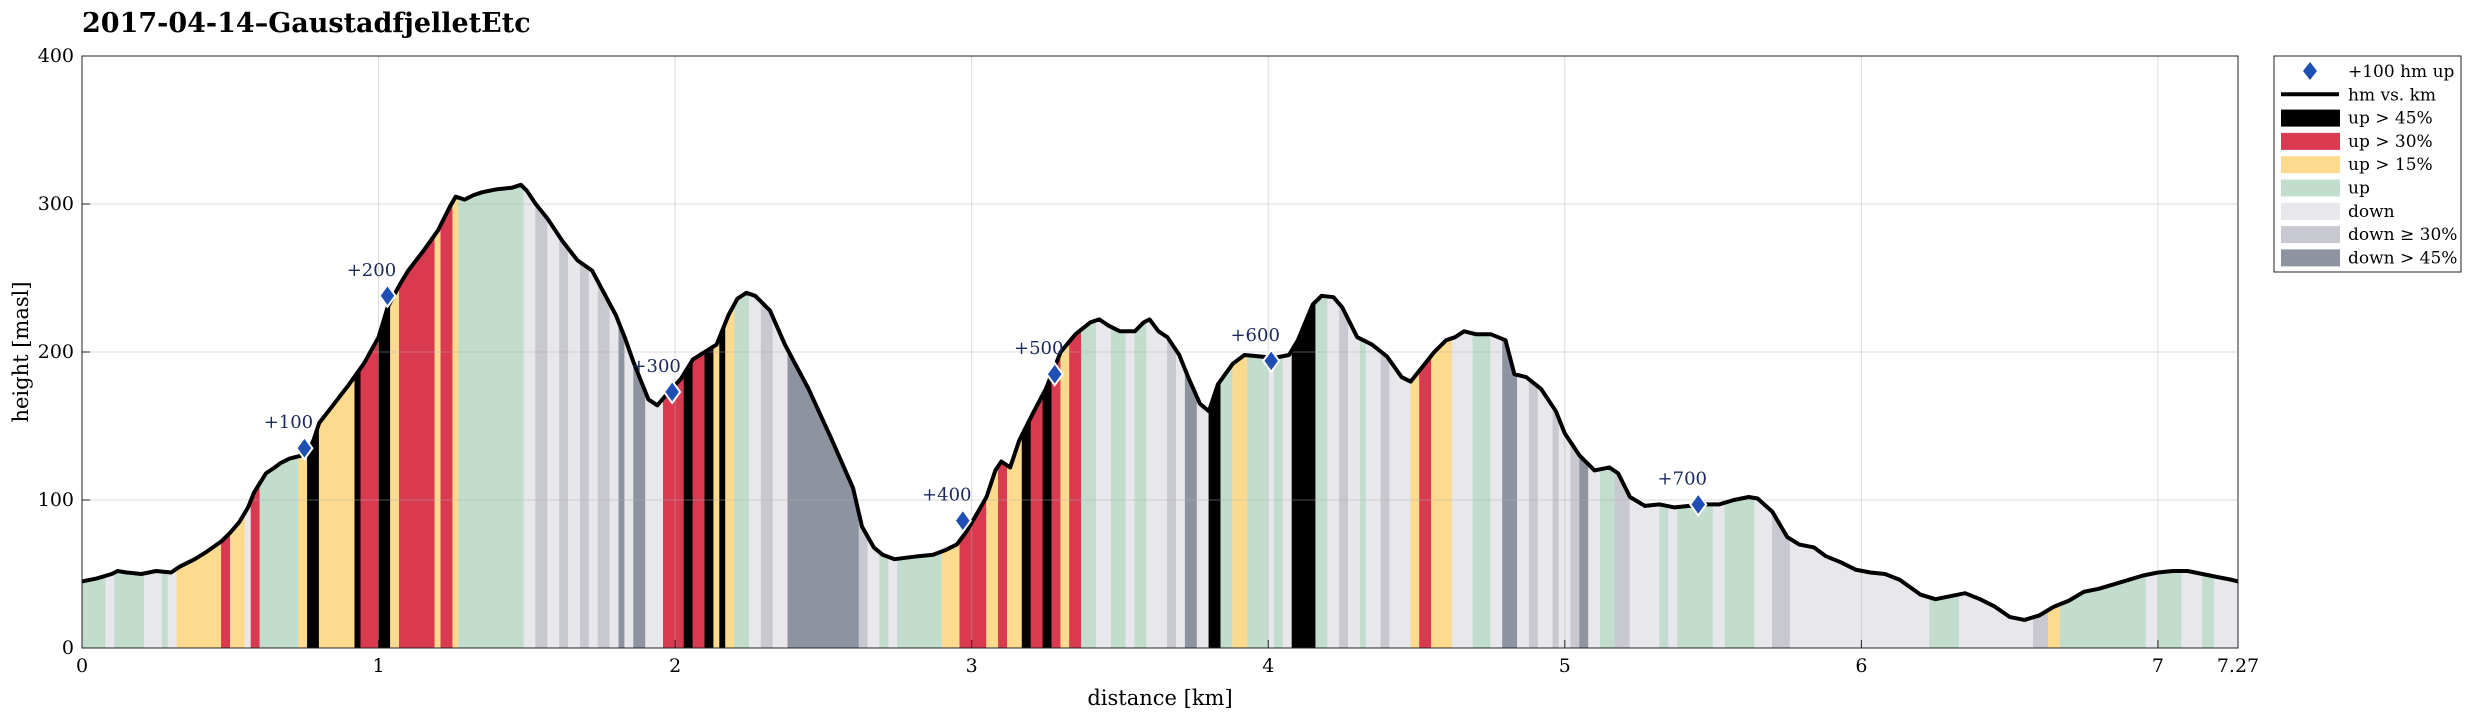 This screenshot has width=2473, height=721. What do you see at coordinates (56, 204) in the screenshot?
I see `y-tick-label-3: 300` at bounding box center [56, 204].